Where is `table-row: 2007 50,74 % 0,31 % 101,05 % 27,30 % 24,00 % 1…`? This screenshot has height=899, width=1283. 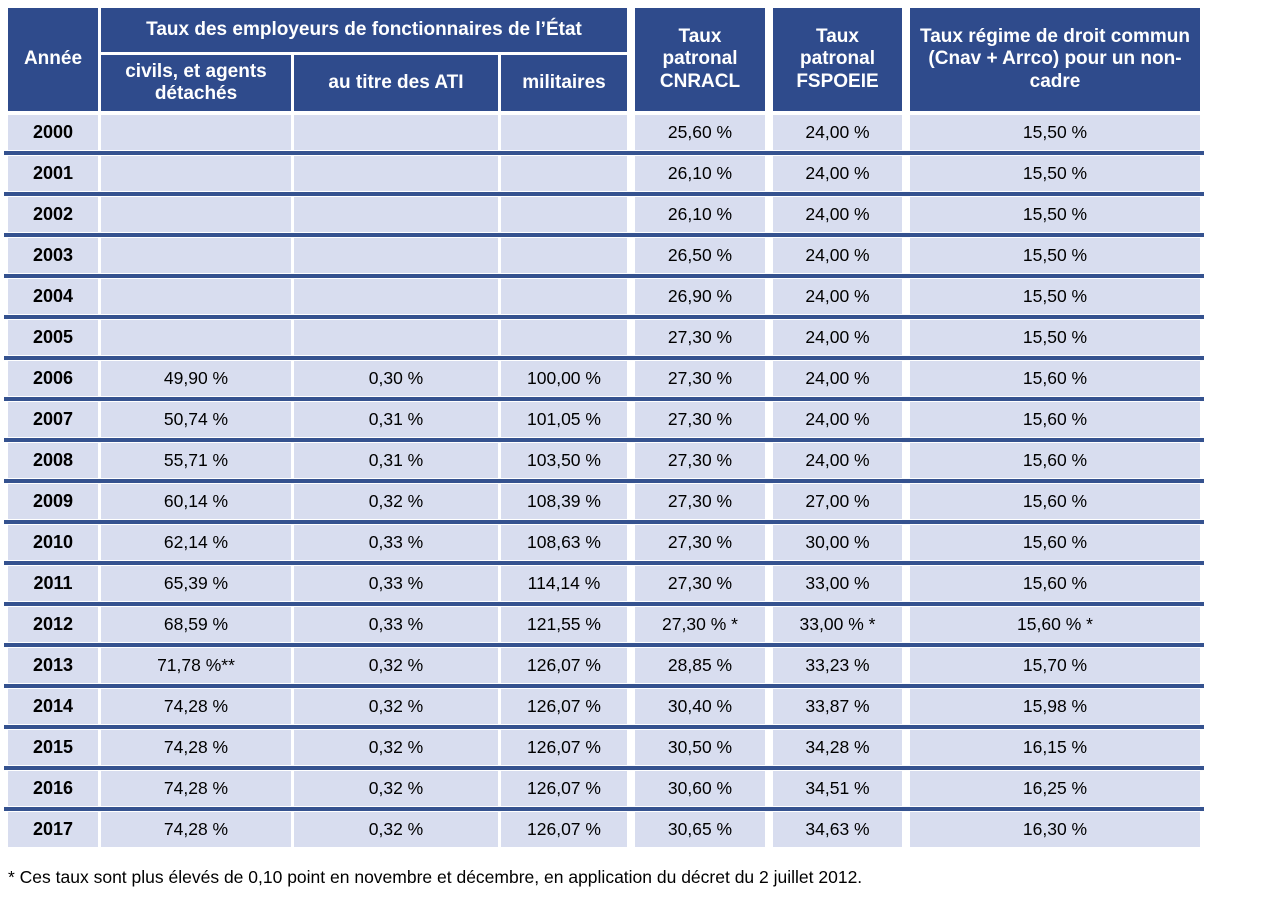
table-row: 2007 50,74 % 0,31 % 101,05 % 27,30 % 24,00 % 1… is located at coordinates (604, 419).